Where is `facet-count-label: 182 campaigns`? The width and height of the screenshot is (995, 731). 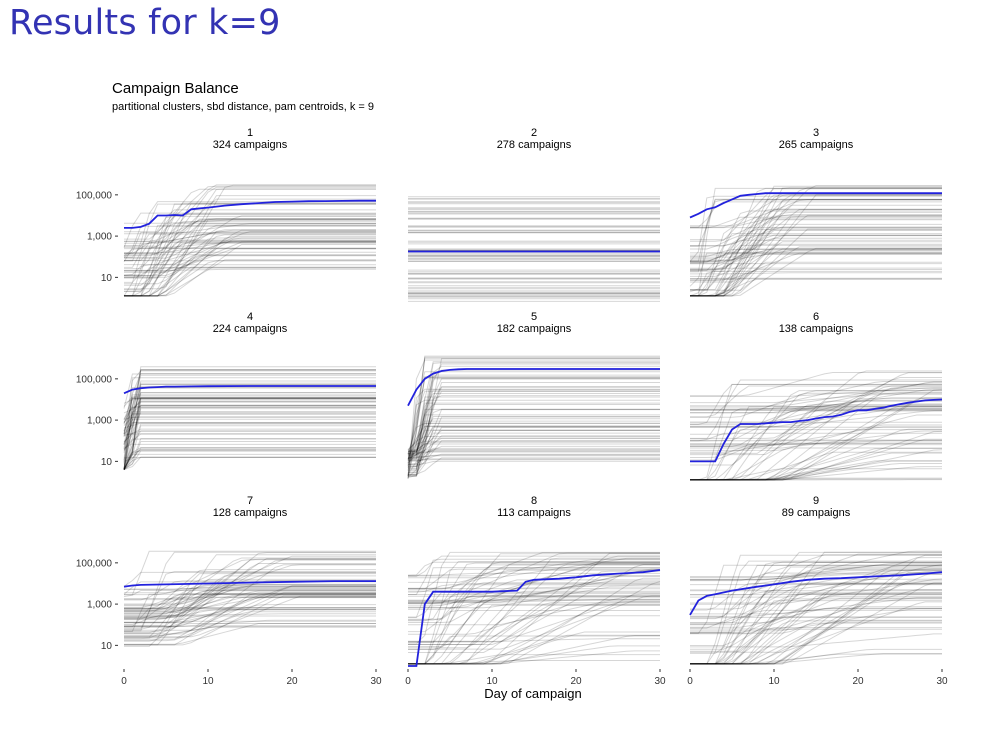 facet-count-label: 182 campaigns is located at coordinates (534, 329).